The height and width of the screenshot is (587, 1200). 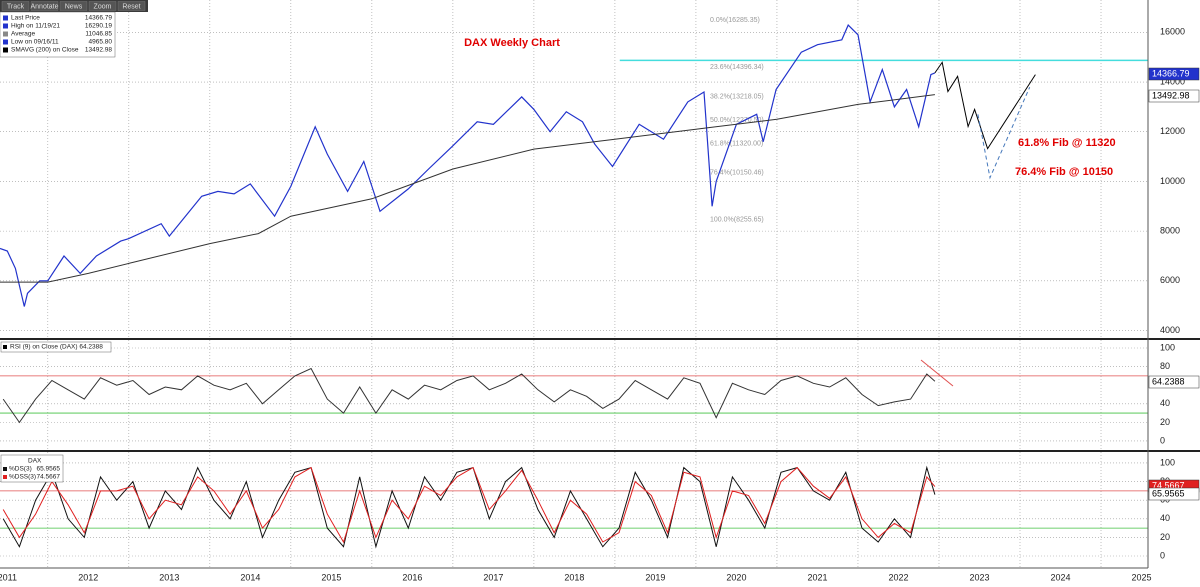 I want to click on fib-label: 38.2%(13218.05), so click(x=737, y=96).